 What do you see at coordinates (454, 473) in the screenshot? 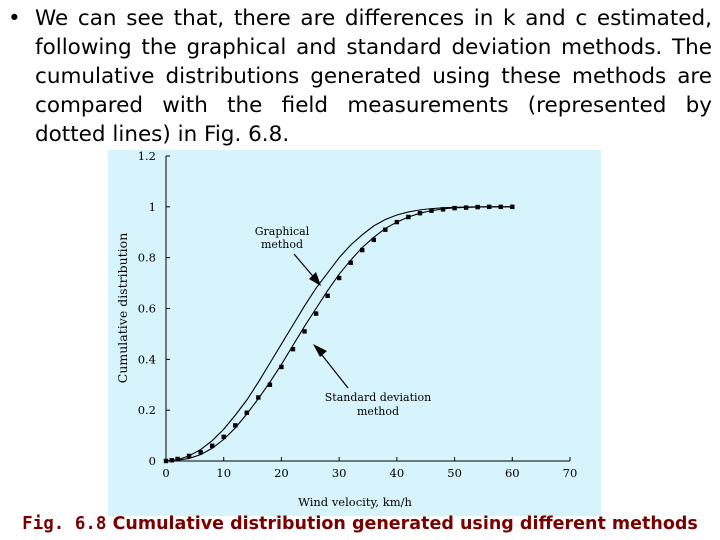
I see `x-tick-label: 50` at bounding box center [454, 473].